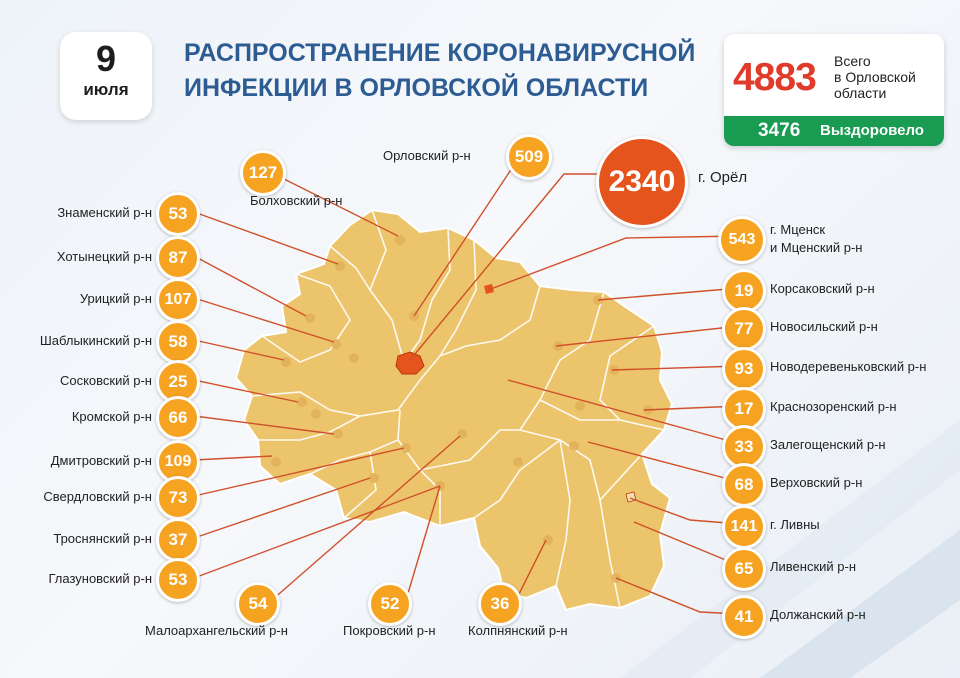 Image resolution: width=960 pixels, height=678 pixels. What do you see at coordinates (416, 88) in the screenshot?
I see `title-line-2: ИНФЕКЦИИ В ОРЛОВСКОЙ ОБЛАСТИ` at bounding box center [416, 88].